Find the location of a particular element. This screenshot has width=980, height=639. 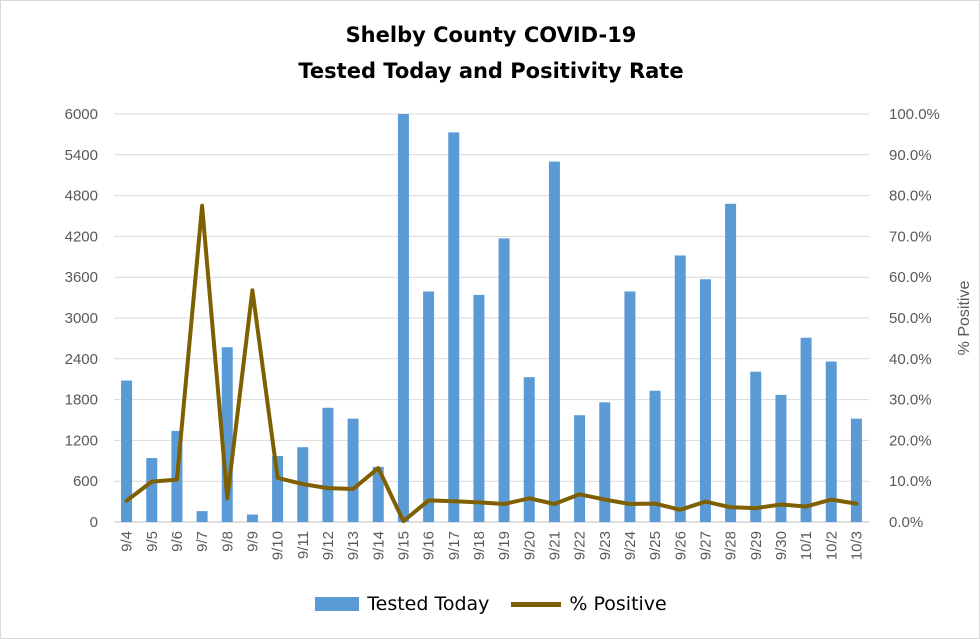

legend: Tested Today % Positive is located at coordinates (490, 604).